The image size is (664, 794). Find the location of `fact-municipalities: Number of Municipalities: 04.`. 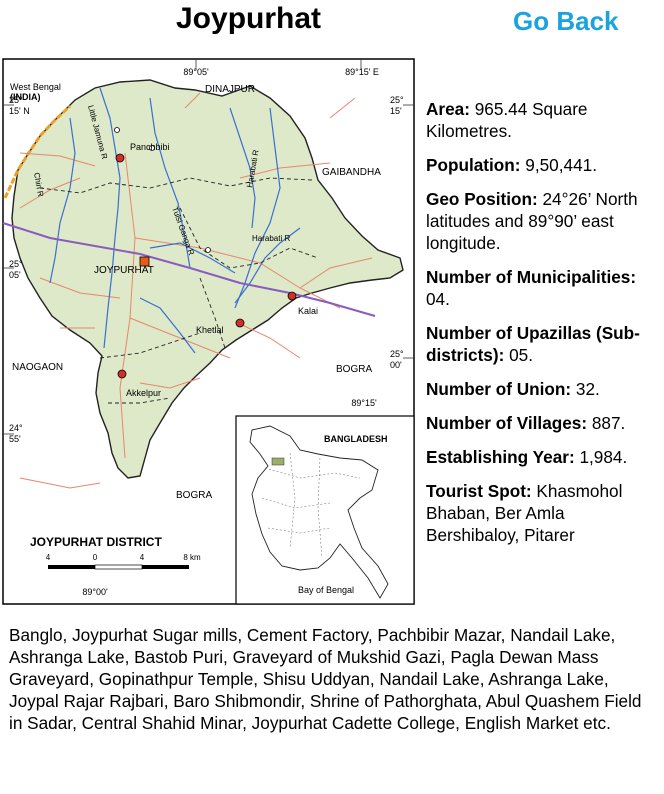

fact-municipalities: Number of Municipalities: 04. is located at coordinates (531, 288).